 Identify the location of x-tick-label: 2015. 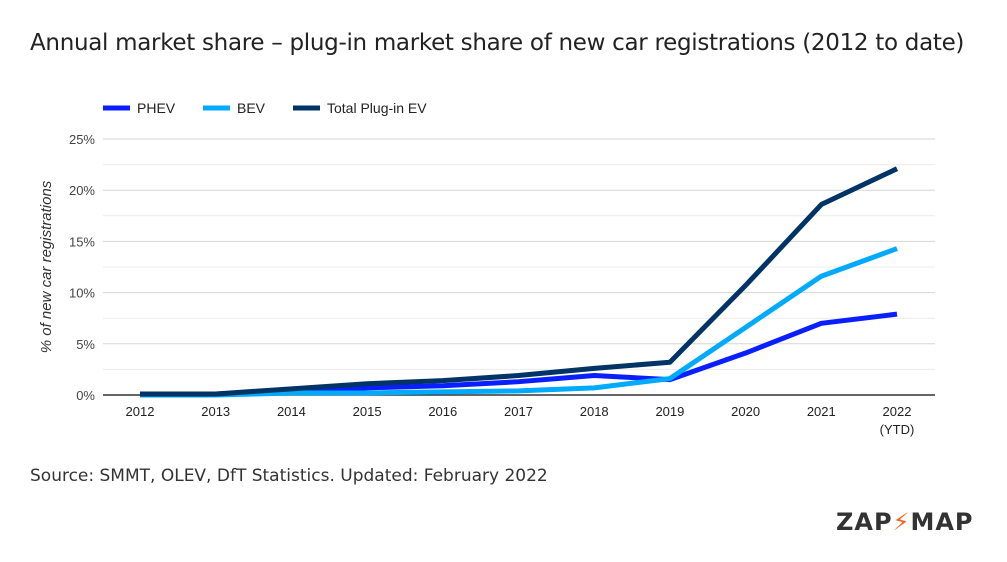
(367, 411).